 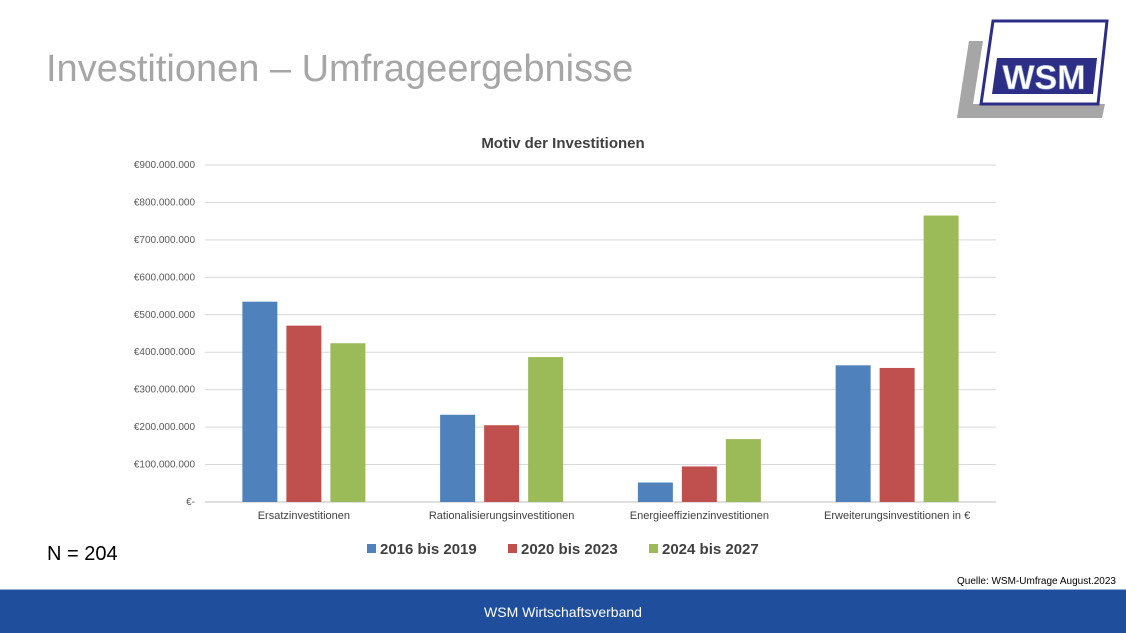 I want to click on footer-bar: WSM Wirtschaftsverband, so click(x=563, y=611).